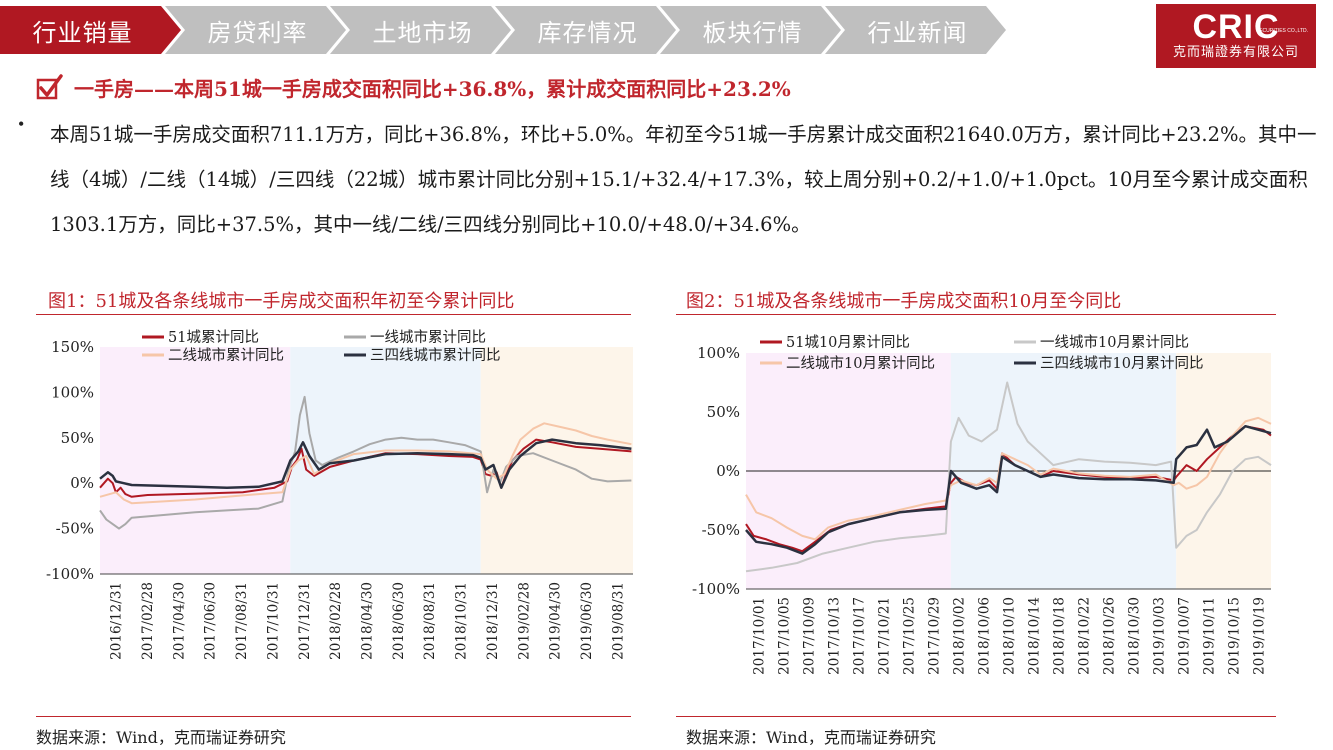  What do you see at coordinates (148, 621) in the screenshot?
I see `x-tick-label: 2017/02/28` at bounding box center [148, 621].